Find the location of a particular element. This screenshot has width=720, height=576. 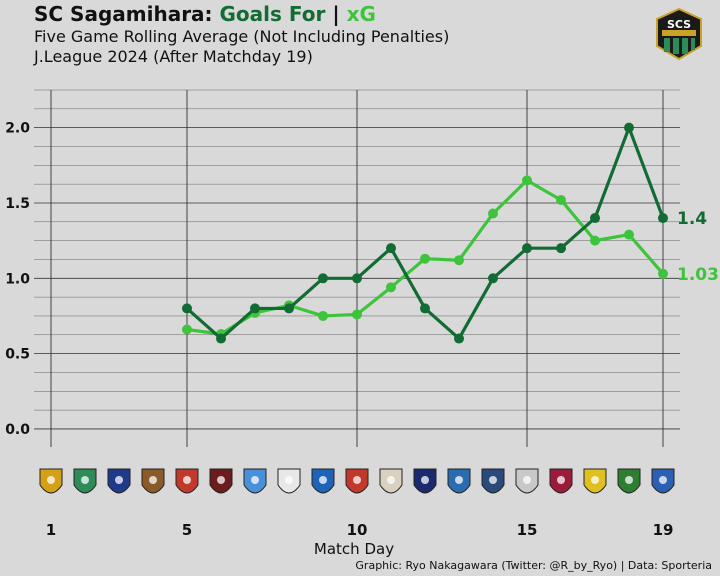

crest-12-icon is located at coordinates (425, 481).